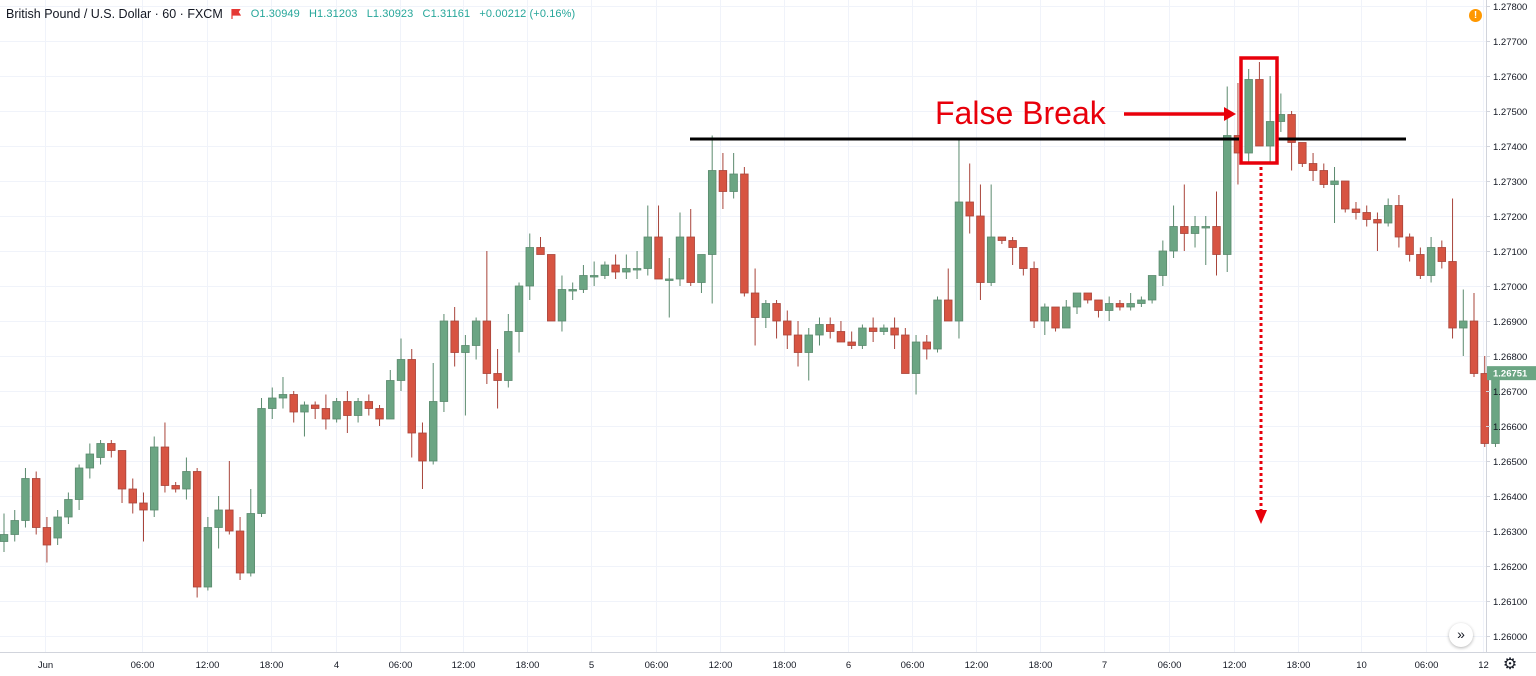 The image size is (1536, 676). Describe the element at coordinates (1021, 113) in the screenshot. I see `false-break-label: False Break` at that location.